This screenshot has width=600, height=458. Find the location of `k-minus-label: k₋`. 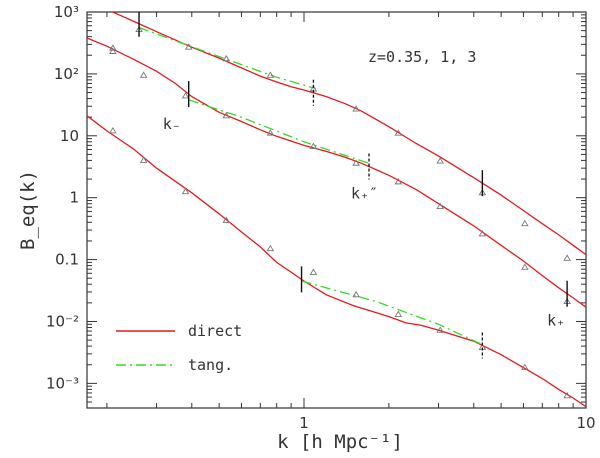

k-minus-label: k₋ is located at coordinates (172, 124).